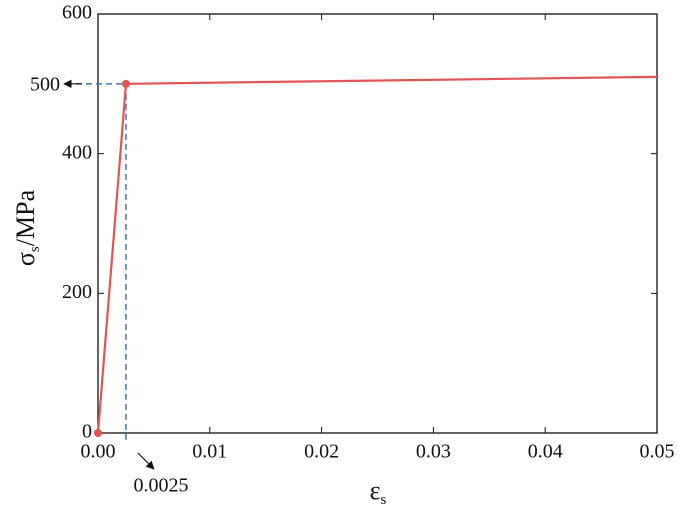  I want to click on annotation-arrow, so click(146, 461).